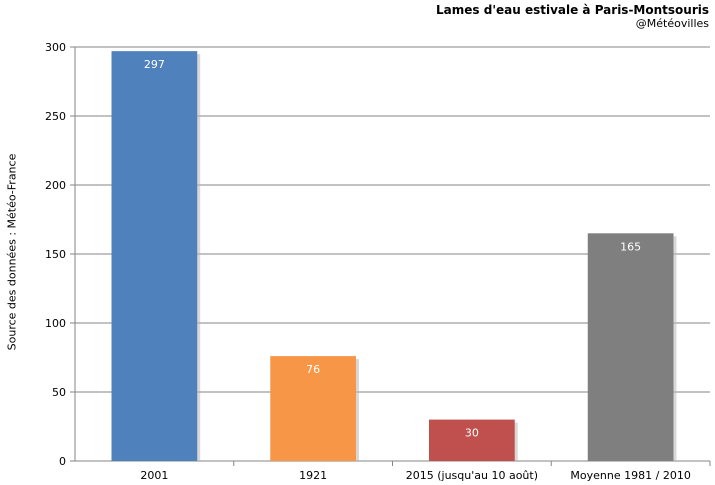  Describe the element at coordinates (55, 185) in the screenshot. I see `y-tick-label: 200` at that location.